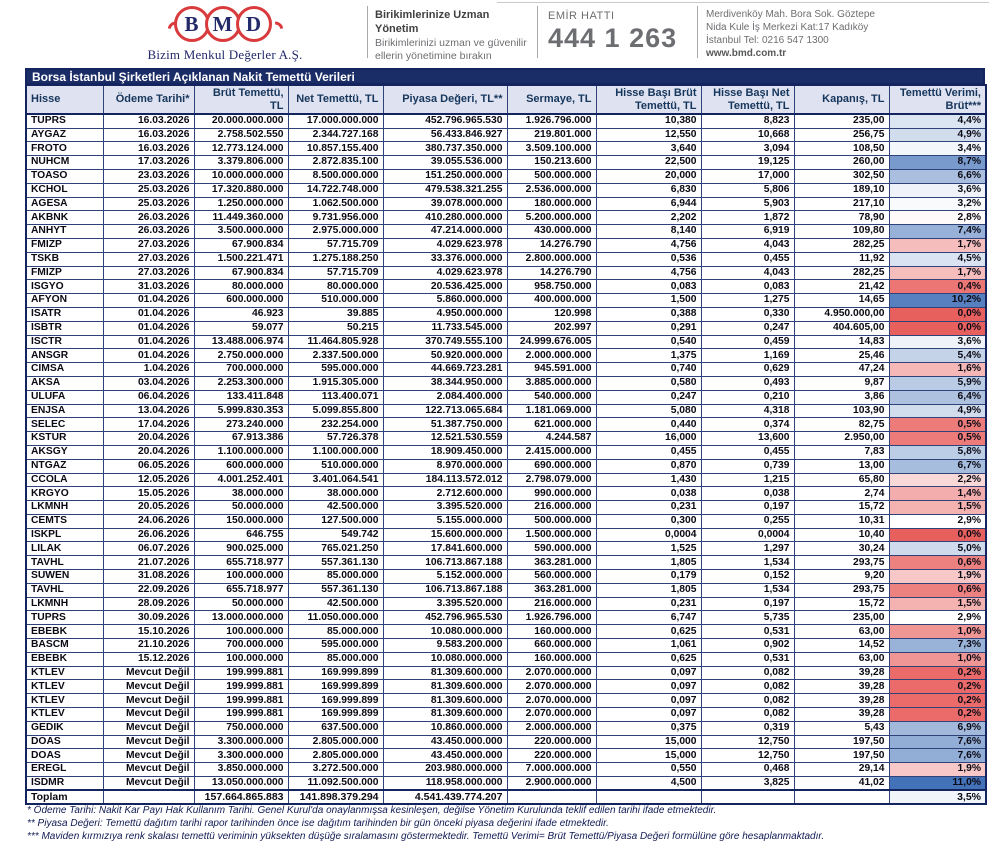 The height and width of the screenshot is (847, 991). Describe the element at coordinates (64, 135) in the screenshot. I see `cell-hisse: AYGAZ` at that location.